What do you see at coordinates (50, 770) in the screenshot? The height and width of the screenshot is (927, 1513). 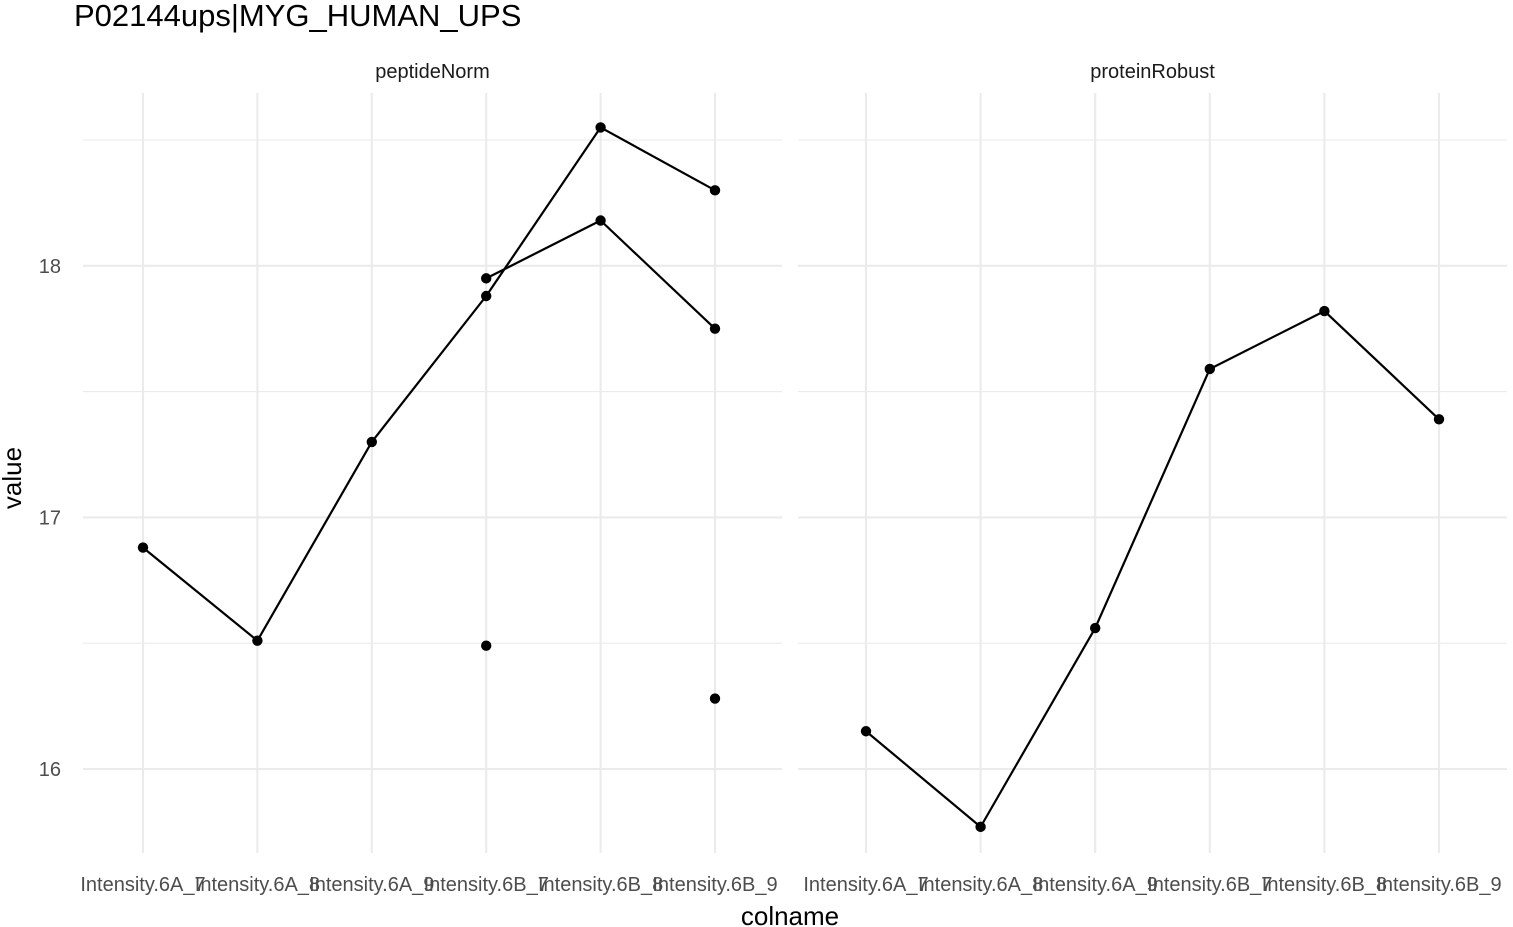 I see `y-tick-label: 16` at bounding box center [50, 770].